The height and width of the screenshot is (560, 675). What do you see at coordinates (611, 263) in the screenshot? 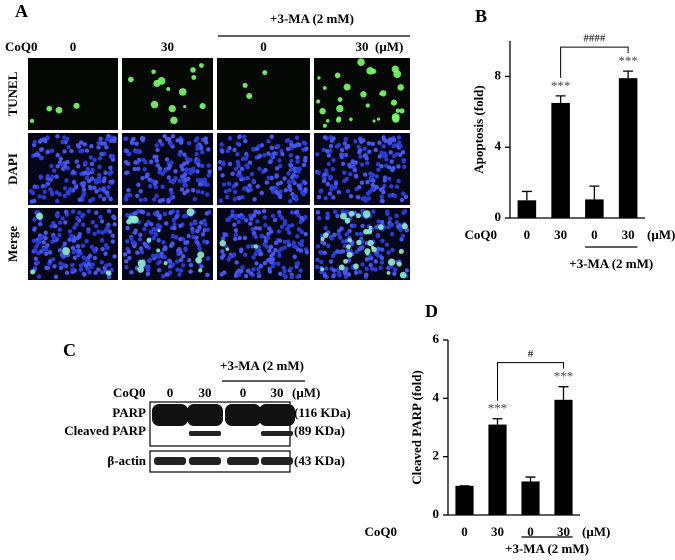
I see `group-label: +3-MA (2 mM)` at bounding box center [611, 263].